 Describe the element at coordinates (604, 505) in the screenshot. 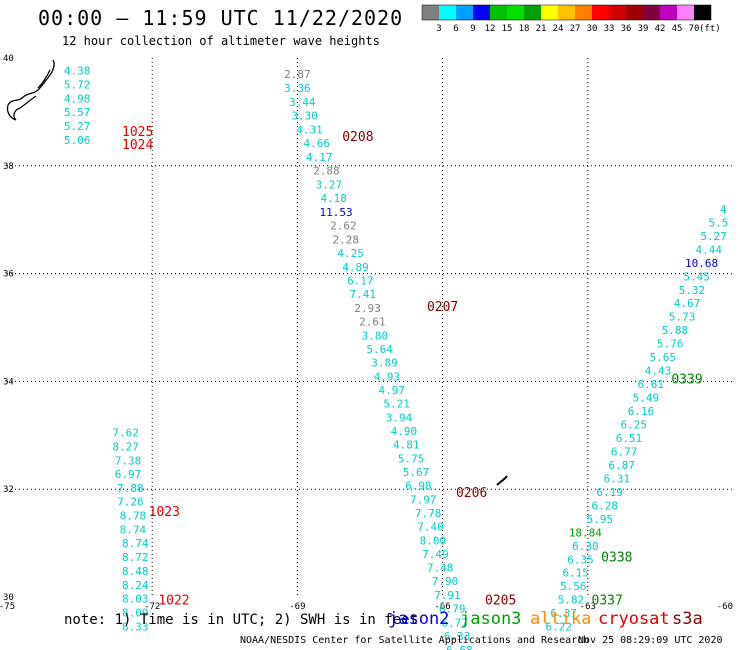

I see `wave-height-point: 6.28` at that location.